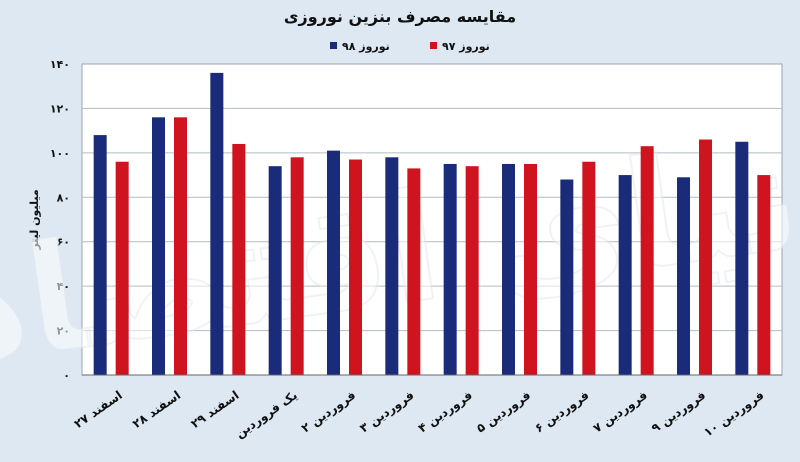 This screenshot has width=800, height=462. Describe the element at coordinates (387, 412) in the screenshot. I see `x-tick-label: ۳ فروردین` at that location.